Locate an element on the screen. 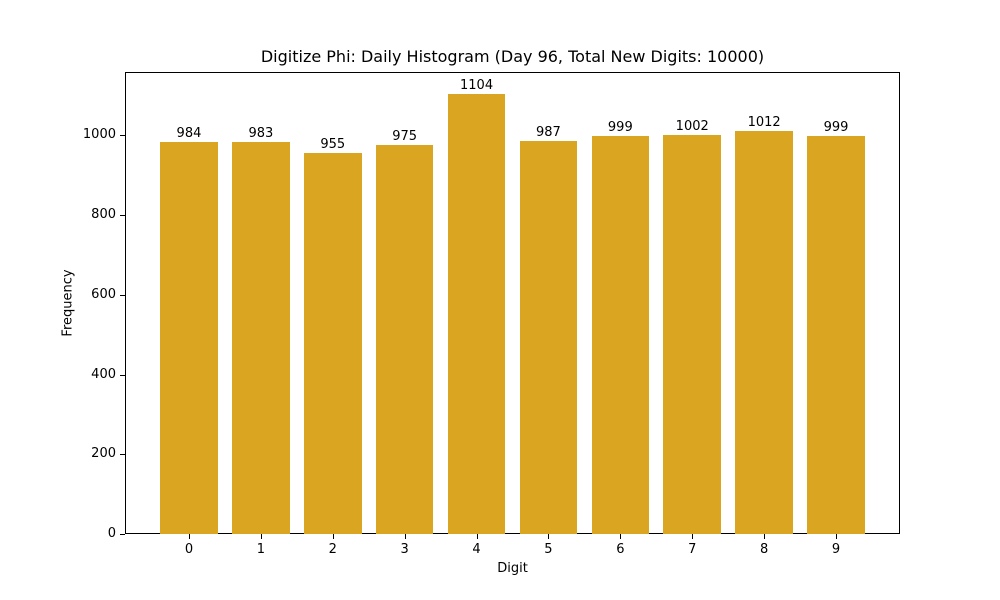 The height and width of the screenshot is (600, 1000). x-tick-label: 3 is located at coordinates (404, 549).